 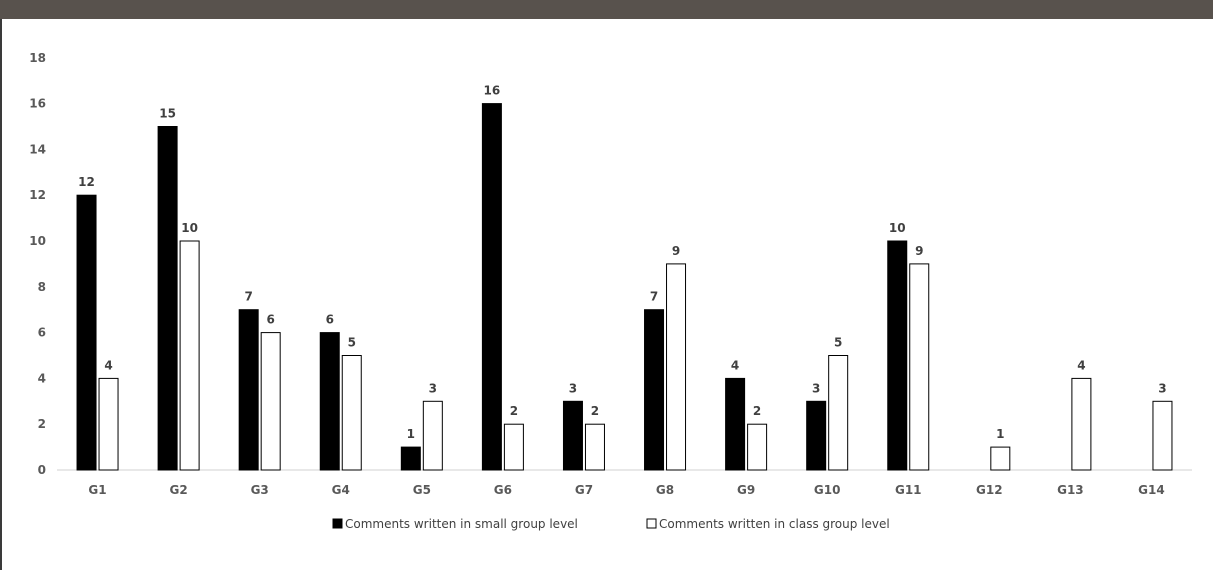 I want to click on category-label-g8: G8, so click(x=665, y=490).